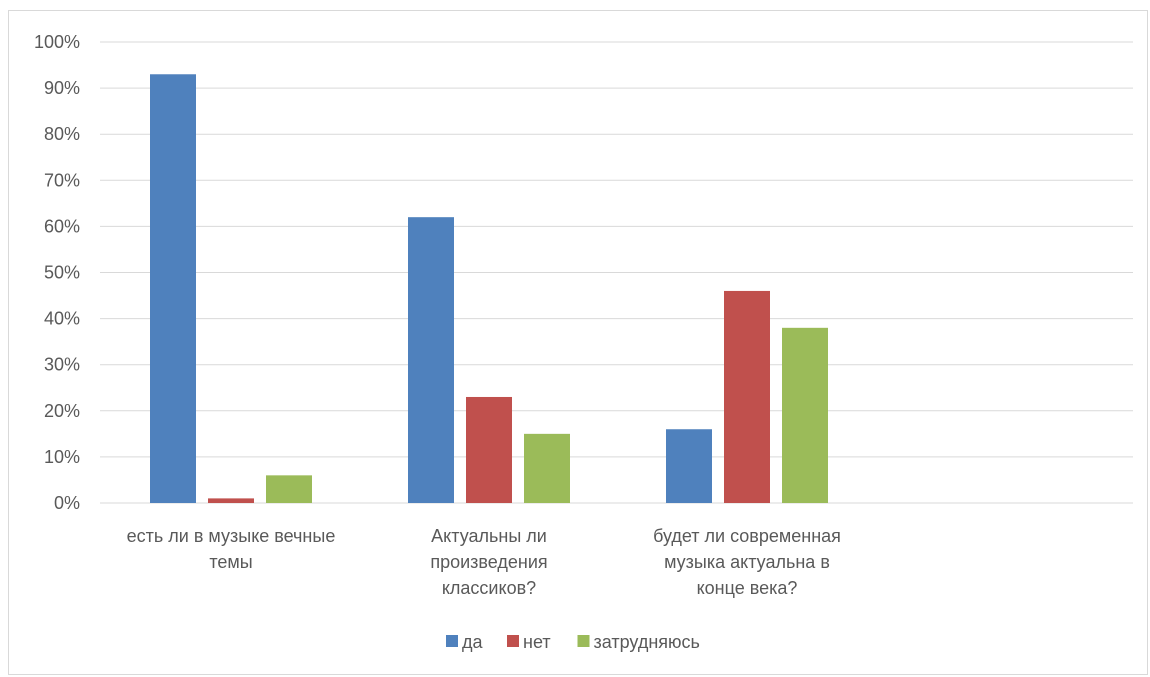 This screenshot has height=677, width=1150. Describe the element at coordinates (62, 88) in the screenshot. I see `y-tick-label: 90%` at that location.